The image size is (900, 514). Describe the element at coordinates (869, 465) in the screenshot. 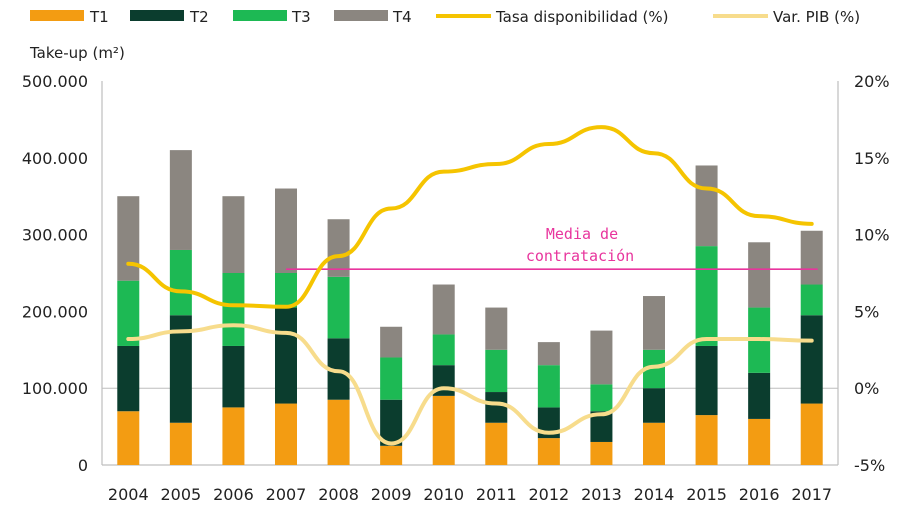

I see `y2-tick-label: -5%` at that location.